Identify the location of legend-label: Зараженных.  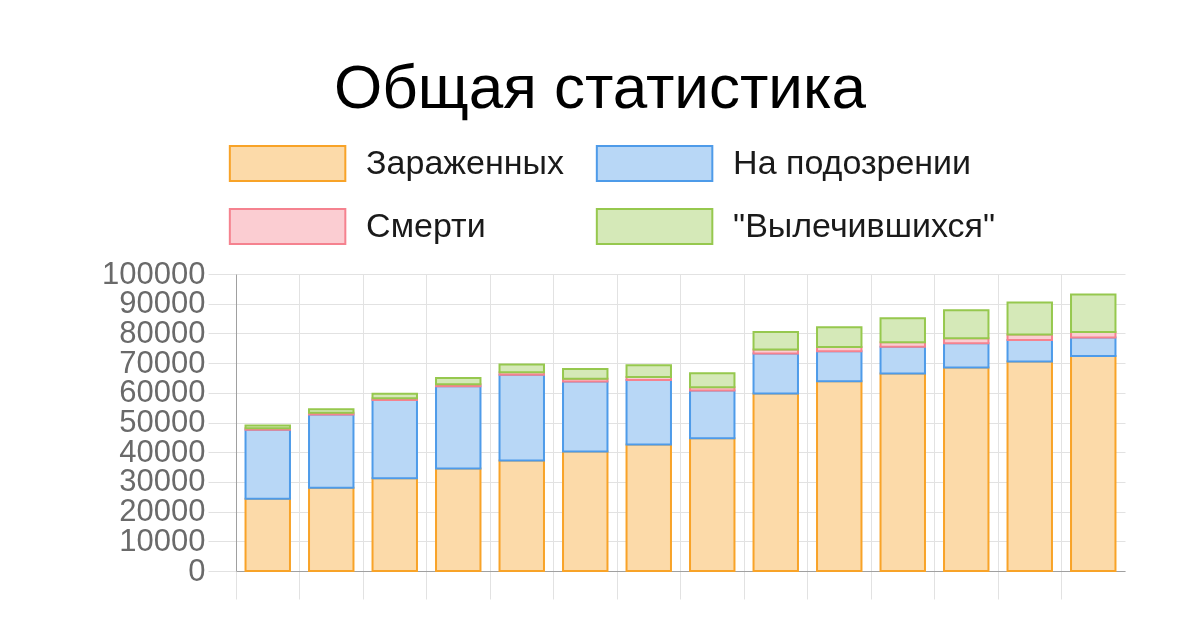
(465, 161).